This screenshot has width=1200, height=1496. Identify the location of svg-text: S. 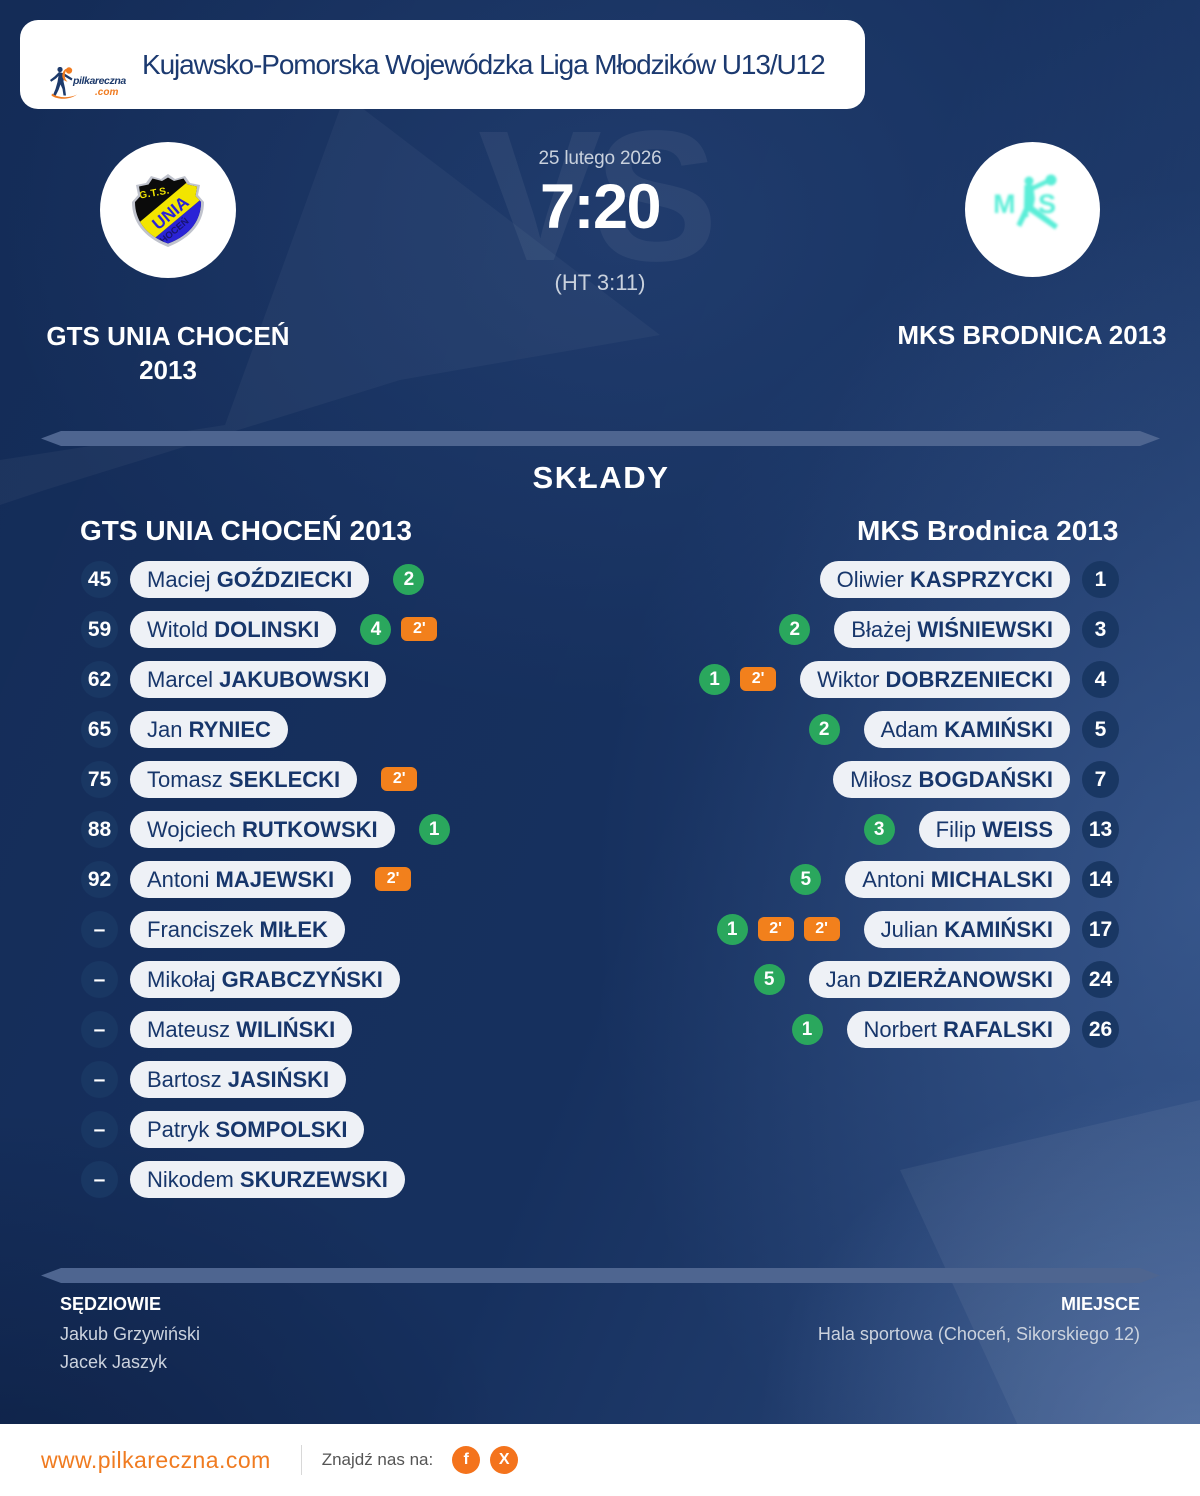
(1047, 204).